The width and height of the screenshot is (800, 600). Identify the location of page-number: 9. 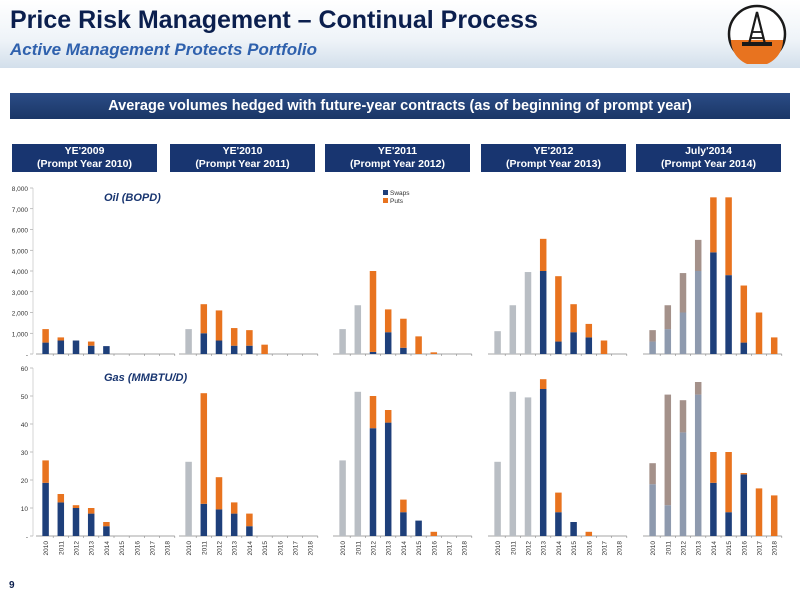
(12, 585).